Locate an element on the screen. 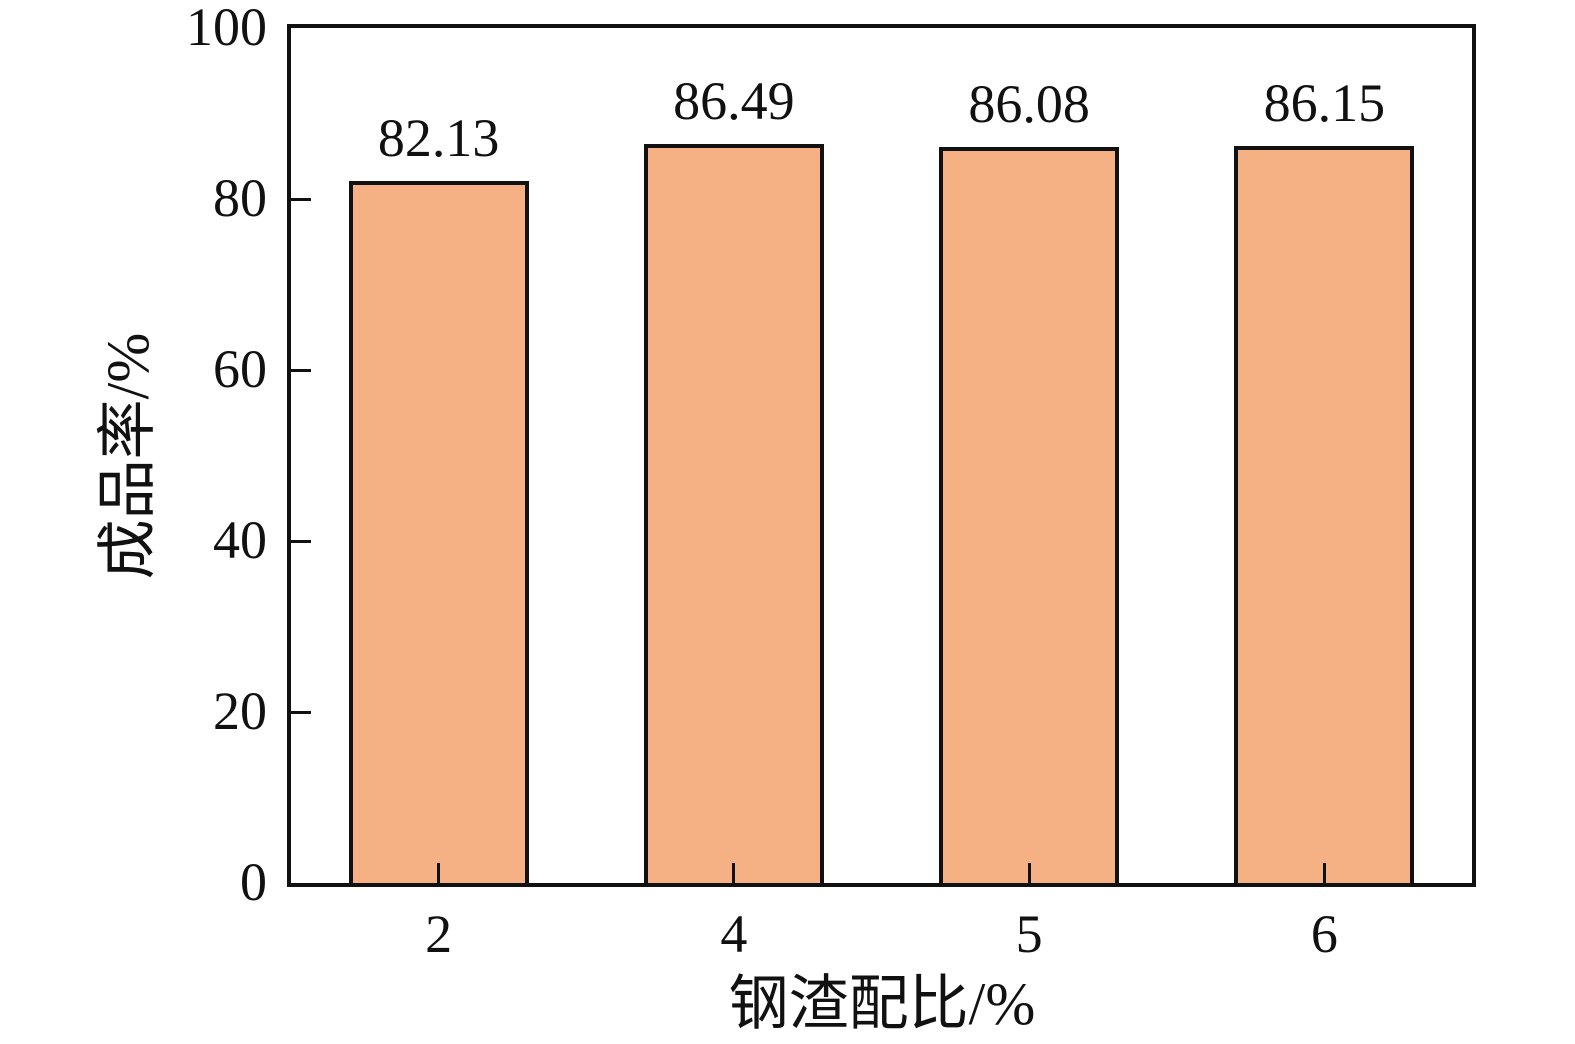  x-tick-label-6: 6 is located at coordinates (1324, 934).